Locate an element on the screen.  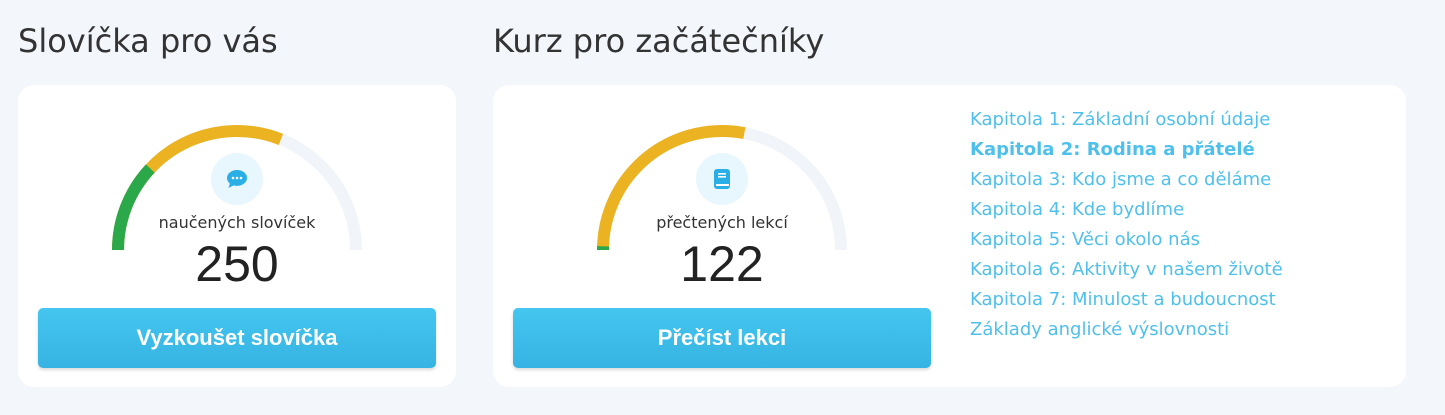
lessons-count: 122 is located at coordinates (722, 264).